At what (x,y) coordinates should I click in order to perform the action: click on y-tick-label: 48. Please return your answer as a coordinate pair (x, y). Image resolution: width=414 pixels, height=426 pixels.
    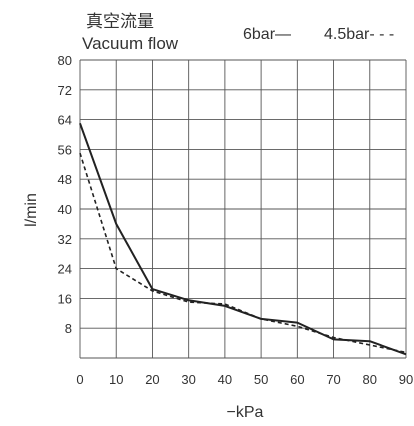
    Looking at the image, I should click on (65, 179).